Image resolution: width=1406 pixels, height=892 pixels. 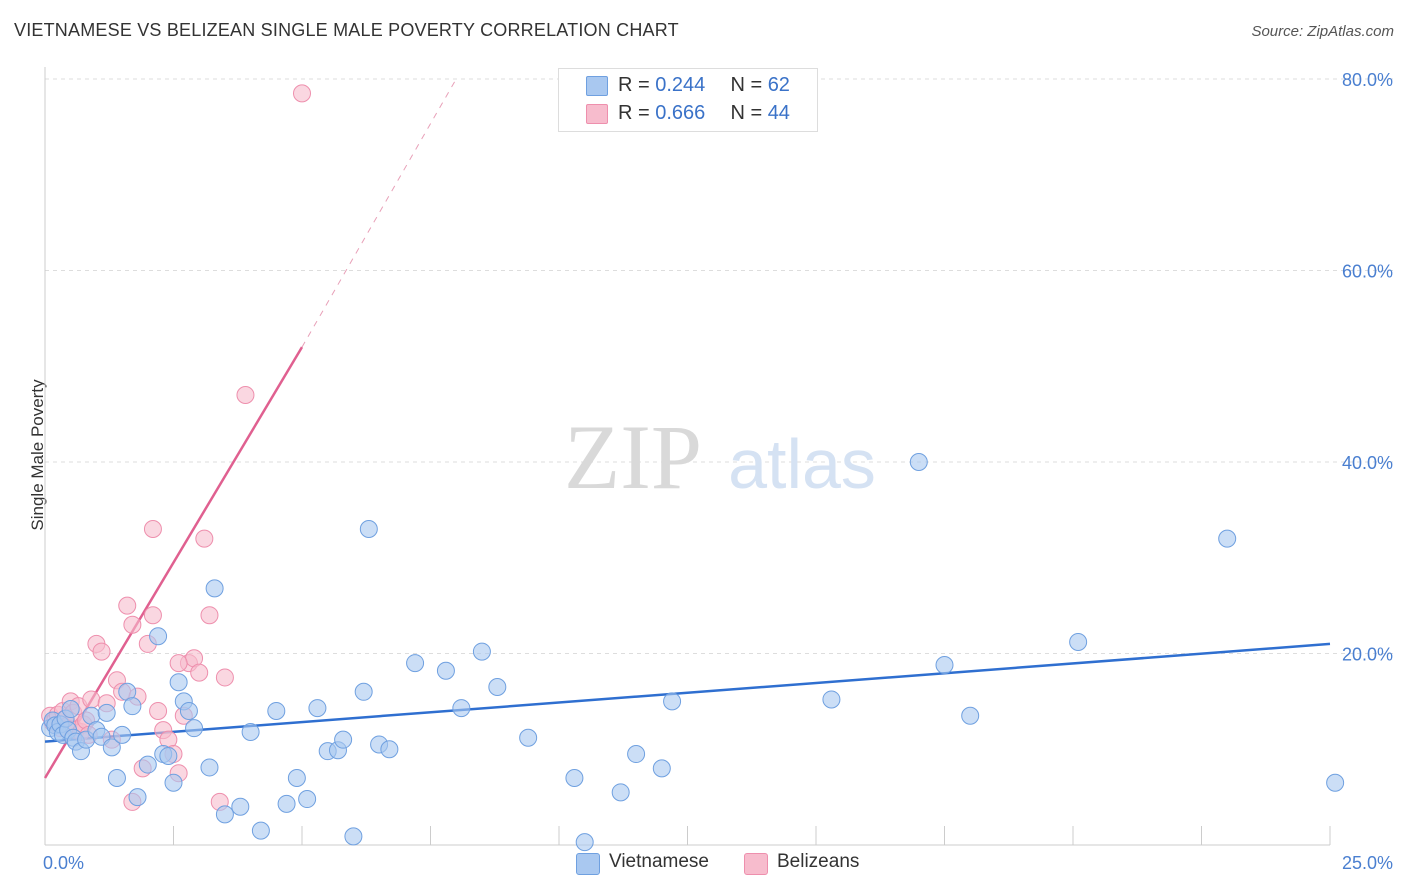 What do you see at coordinates (688, 100) in the screenshot?
I see `correlation-legend: R = 0.244 N = 62 R = 0.666 N = 44` at bounding box center [688, 100].